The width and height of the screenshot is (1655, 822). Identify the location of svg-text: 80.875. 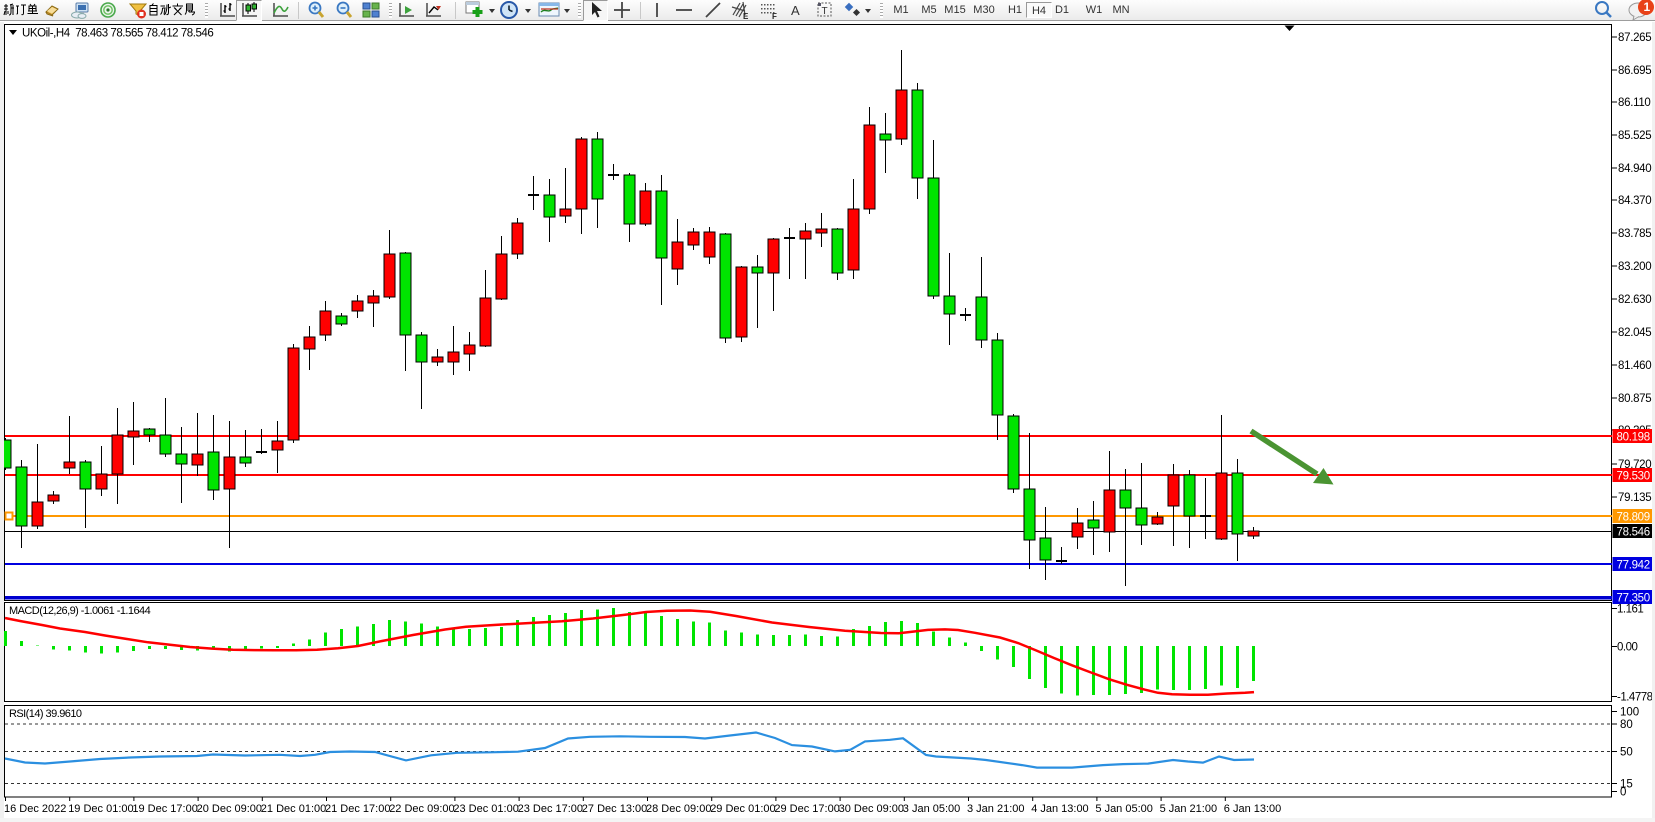
(1634, 399).